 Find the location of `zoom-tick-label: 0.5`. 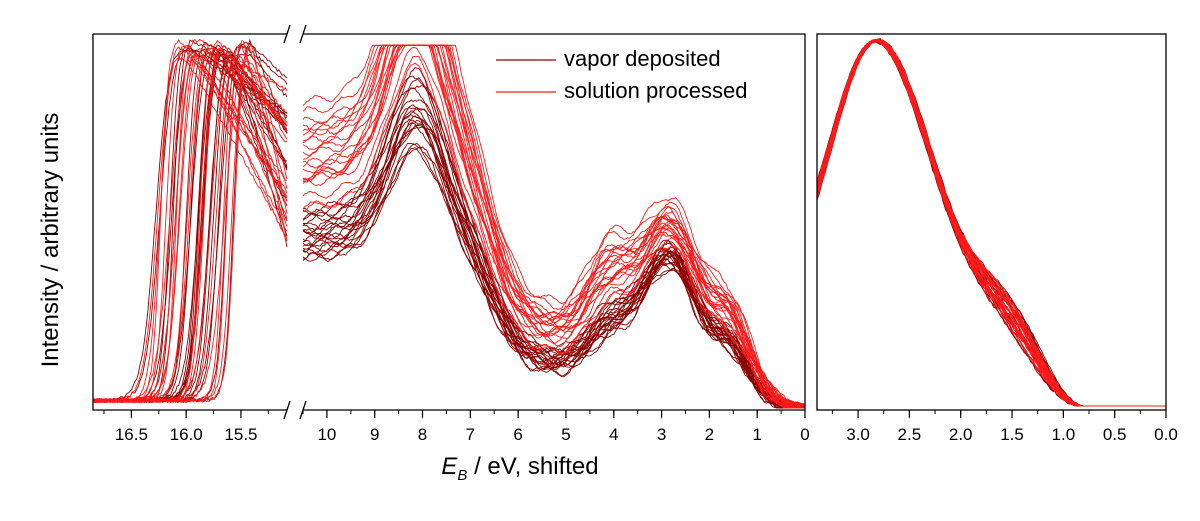

zoom-tick-label: 0.5 is located at coordinates (1115, 434).